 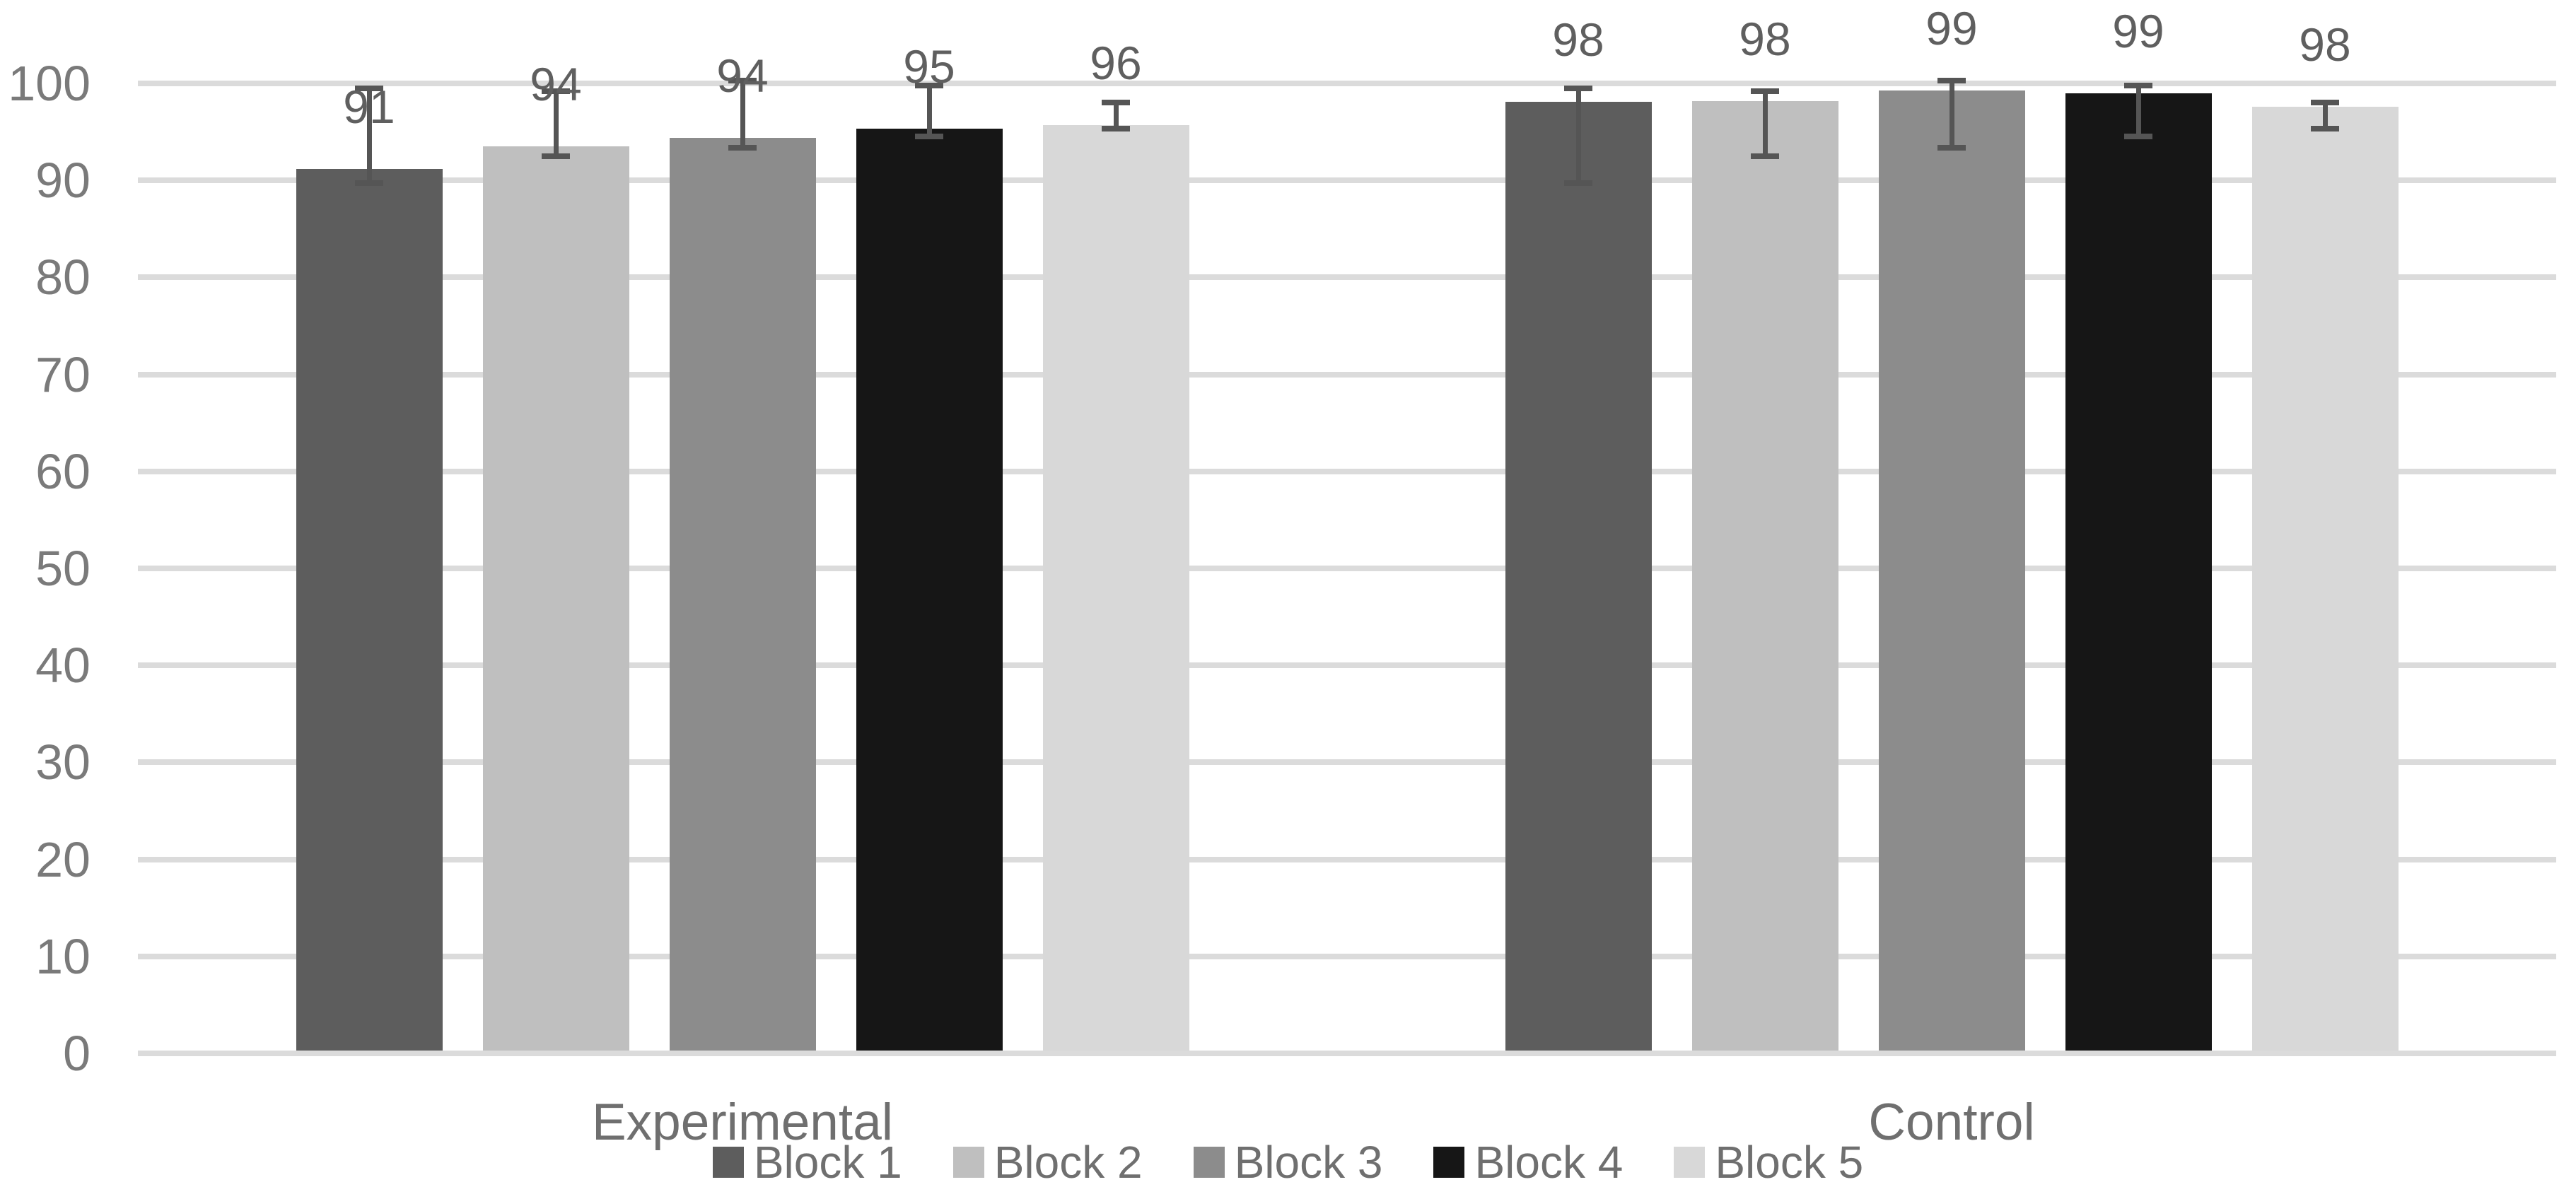 I want to click on legend: Block 1 Block 2 Block 3 Block 4 Block 5, so click(x=1288, y=1162).